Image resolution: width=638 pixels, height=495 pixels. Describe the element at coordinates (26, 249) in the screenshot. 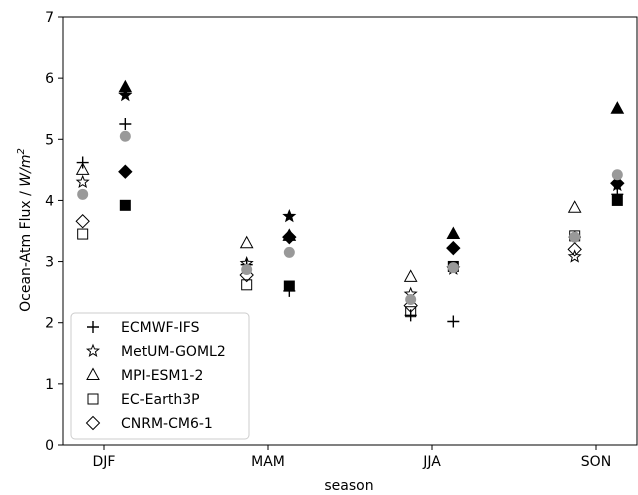

I see `y-axis-label-prefix: Ocean-Atm Flux /` at that location.